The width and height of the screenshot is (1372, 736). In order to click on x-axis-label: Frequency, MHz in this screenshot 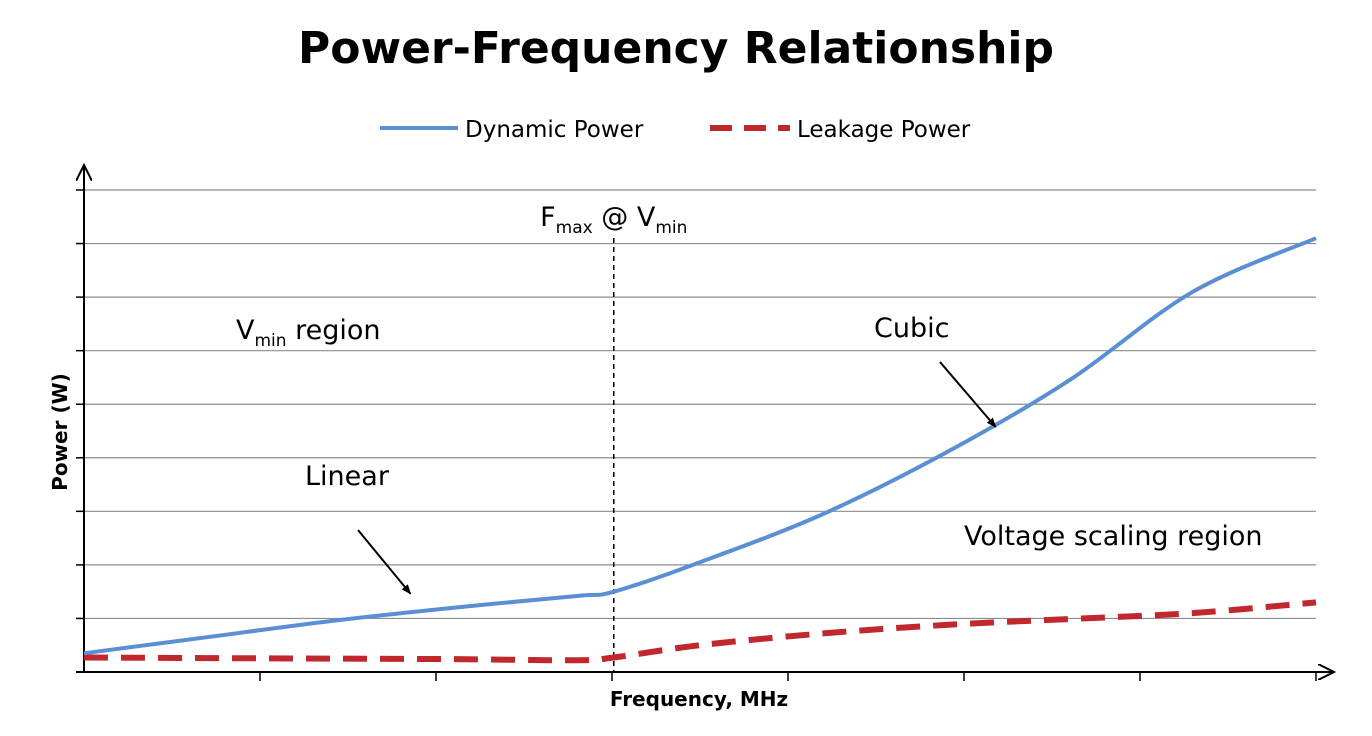, I will do `click(699, 699)`.